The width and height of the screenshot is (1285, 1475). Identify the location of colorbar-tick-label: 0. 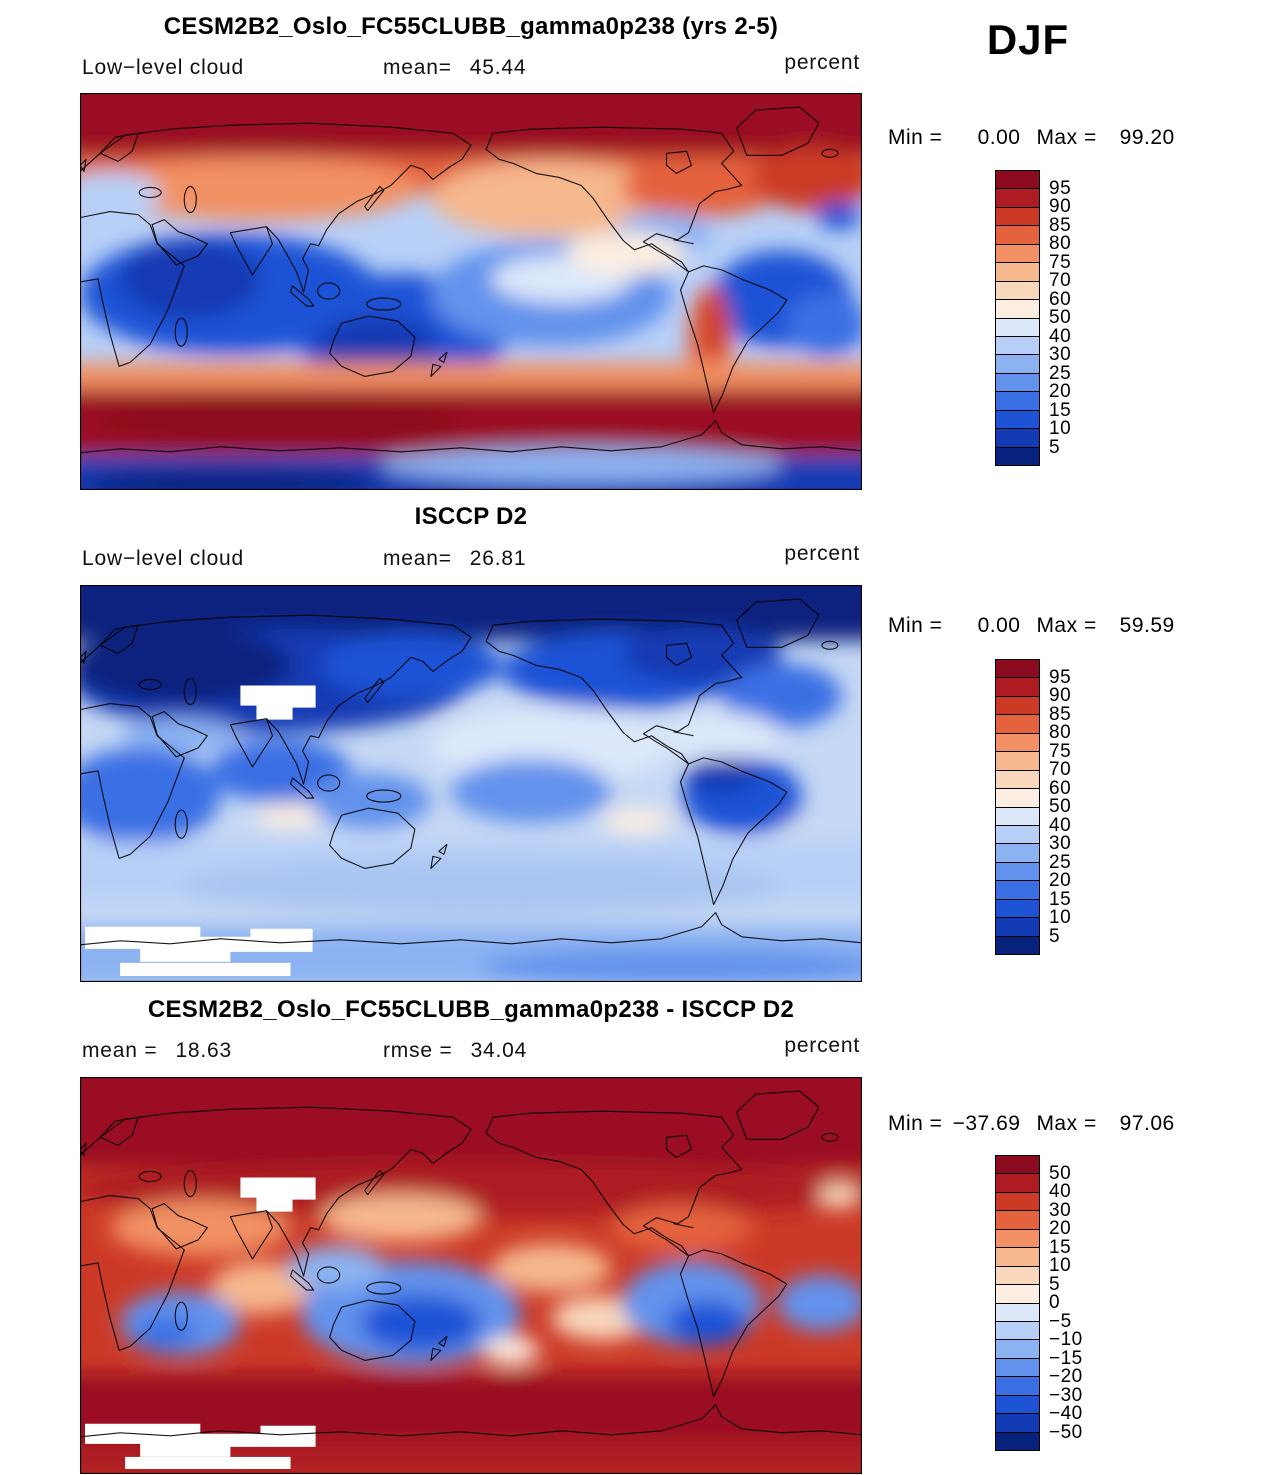
(1055, 1302).